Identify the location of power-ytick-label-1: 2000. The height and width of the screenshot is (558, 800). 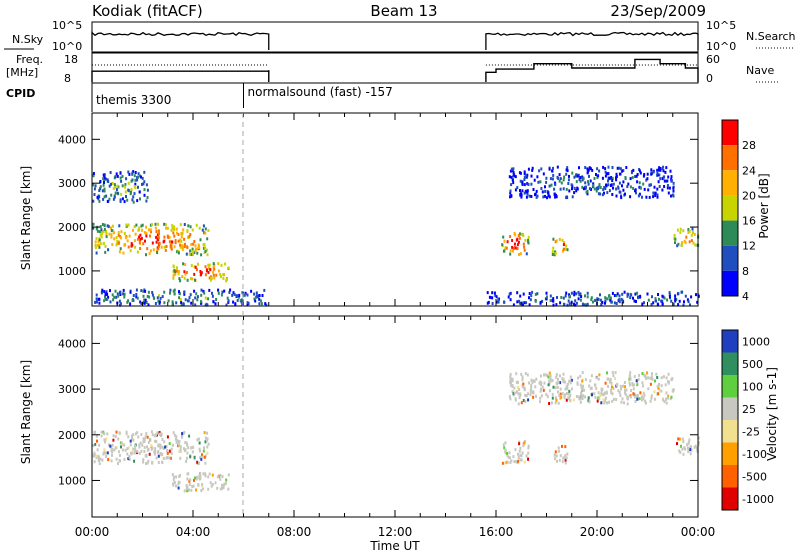
(72, 227).